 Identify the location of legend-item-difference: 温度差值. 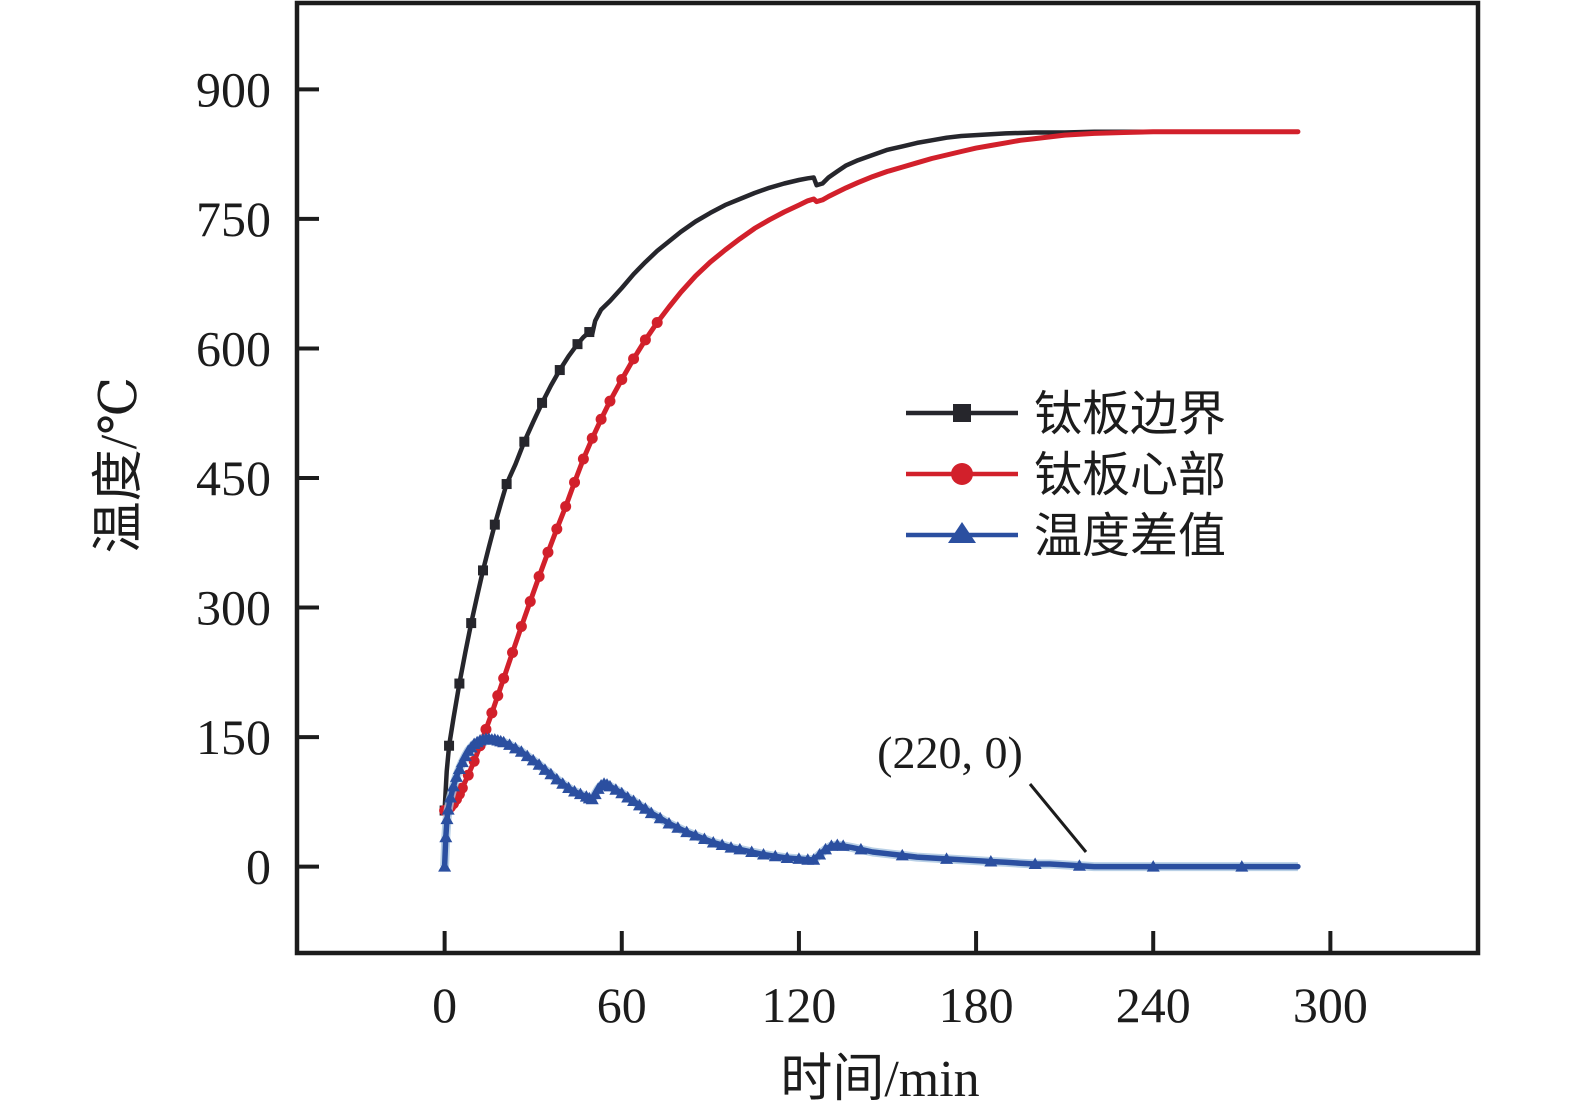
(1066, 536).